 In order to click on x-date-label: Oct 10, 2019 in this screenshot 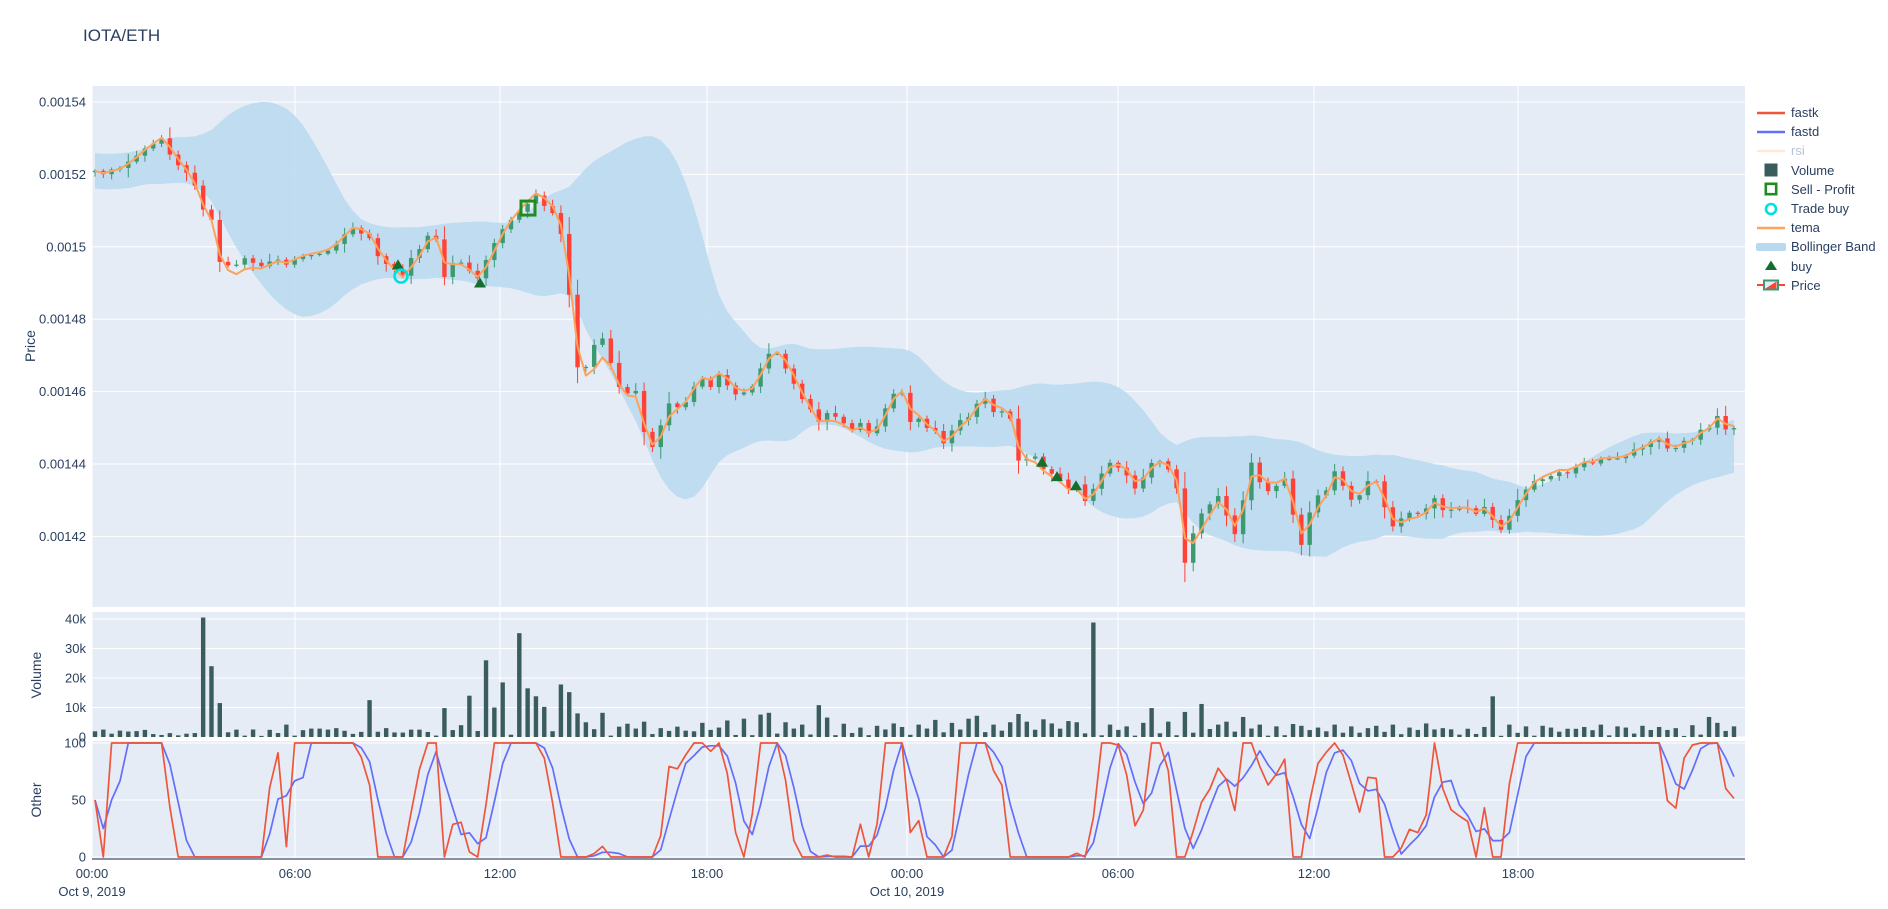, I will do `click(907, 891)`.